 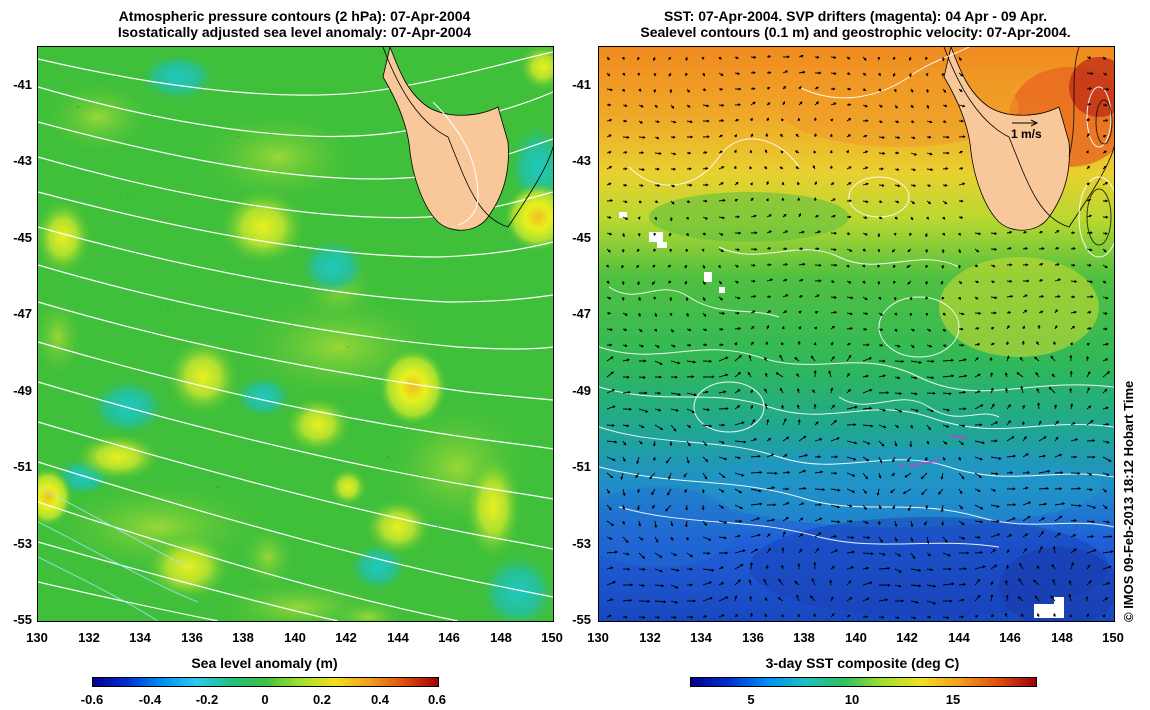 What do you see at coordinates (265, 682) in the screenshot?
I see `left-colorbar` at bounding box center [265, 682].